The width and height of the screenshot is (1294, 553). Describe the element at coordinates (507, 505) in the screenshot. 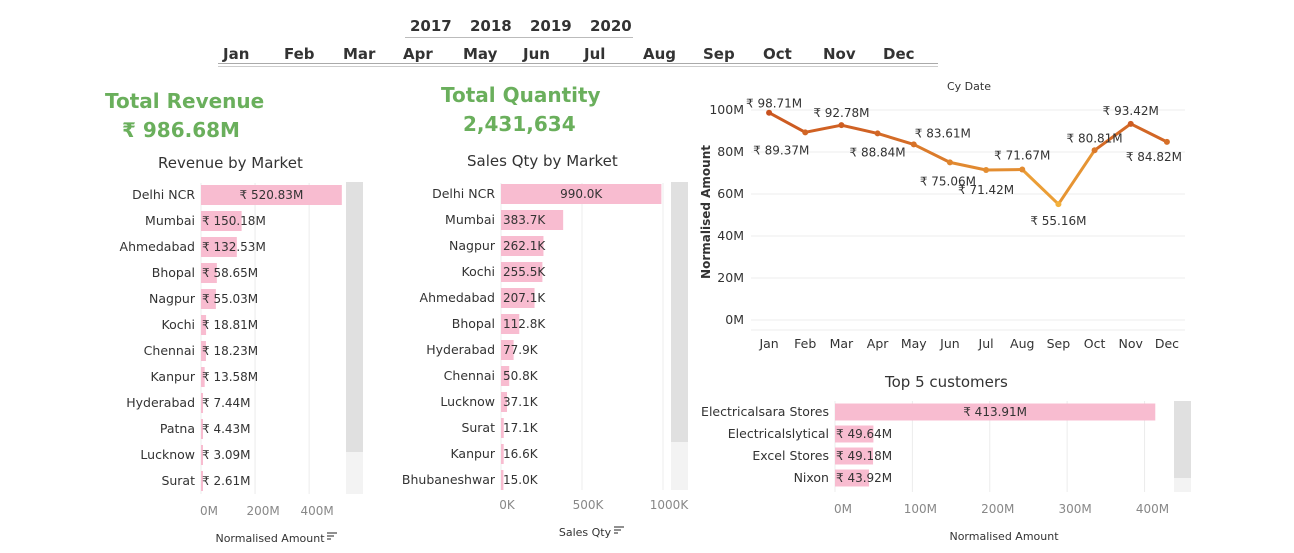

I see `x-tick-label: 0K` at that location.